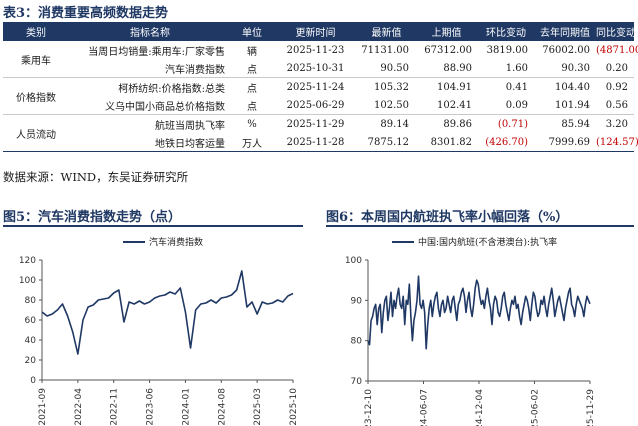 This screenshot has width=638, height=426. Describe the element at coordinates (565, 105) in the screenshot. I see `last-year-value-cell: 101.94` at that location.